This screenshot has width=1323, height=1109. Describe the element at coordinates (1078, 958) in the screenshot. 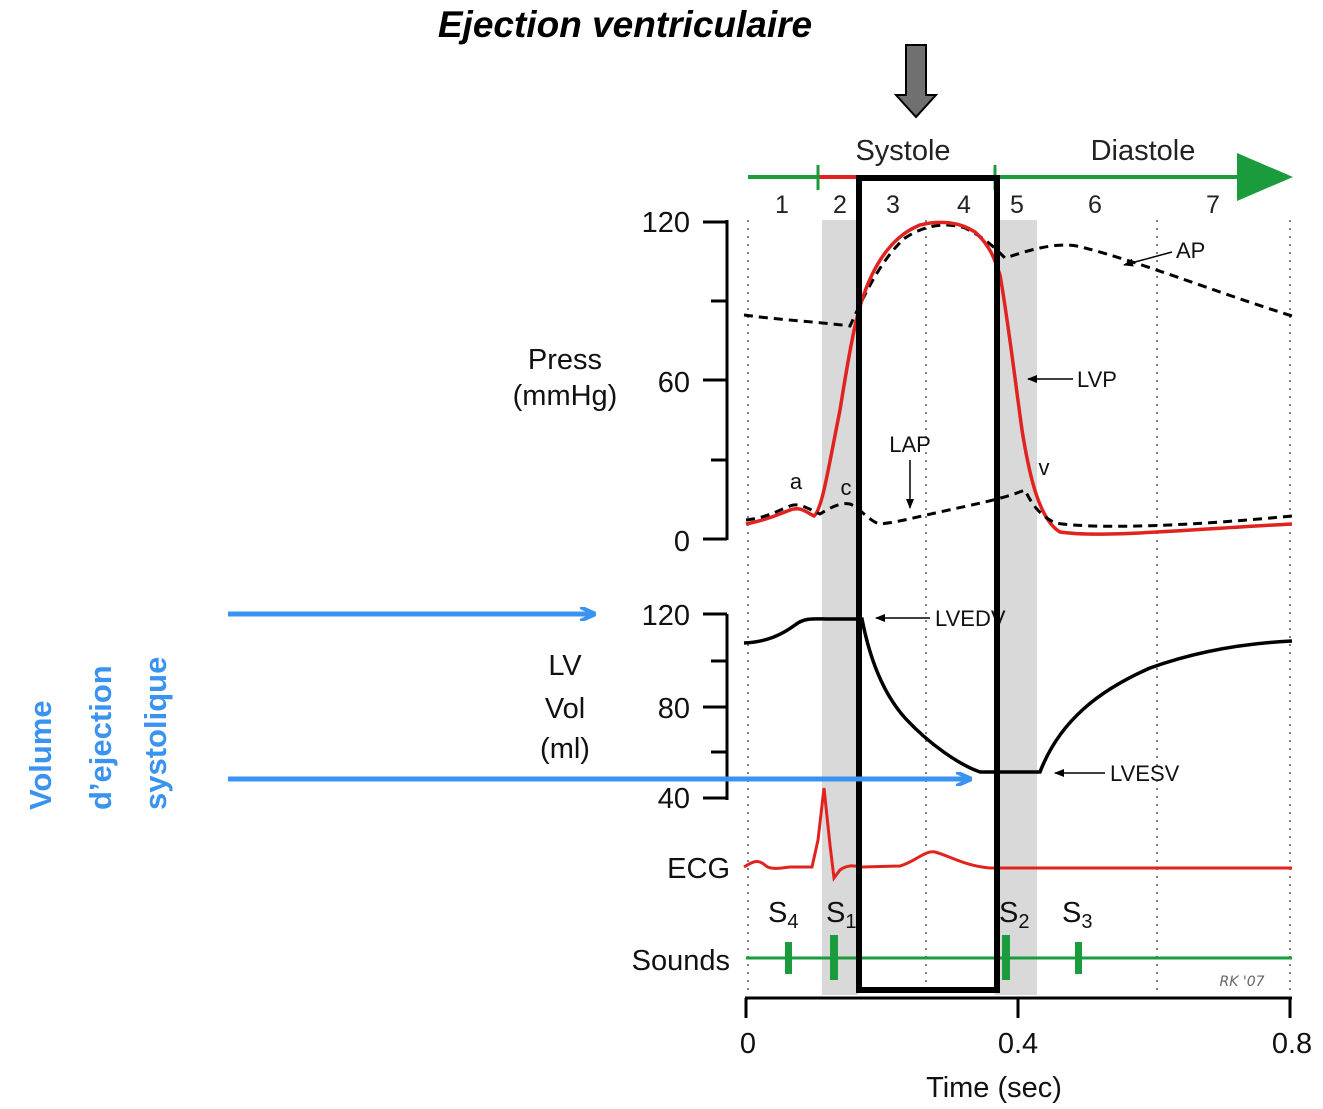

I see `s3-marker` at that location.